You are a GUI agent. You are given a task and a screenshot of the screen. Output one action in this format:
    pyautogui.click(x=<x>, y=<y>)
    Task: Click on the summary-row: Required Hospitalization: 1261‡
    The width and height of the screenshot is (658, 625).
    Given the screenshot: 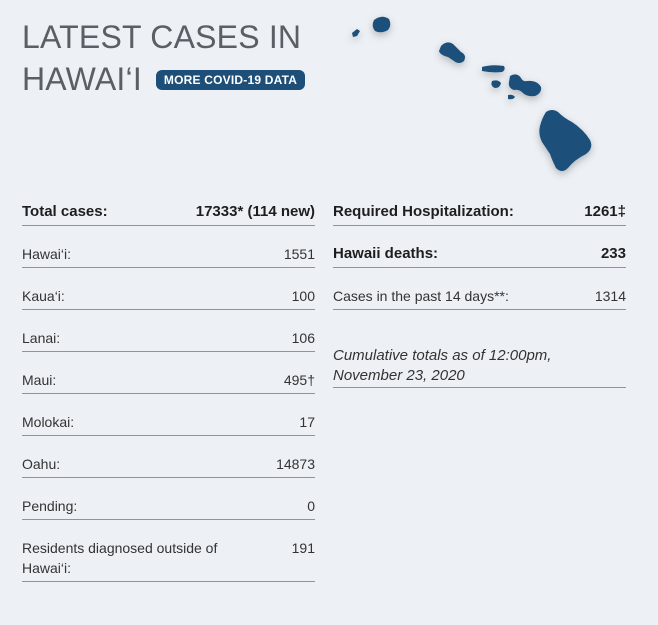 What is the action you would take?
    pyautogui.click(x=479, y=214)
    